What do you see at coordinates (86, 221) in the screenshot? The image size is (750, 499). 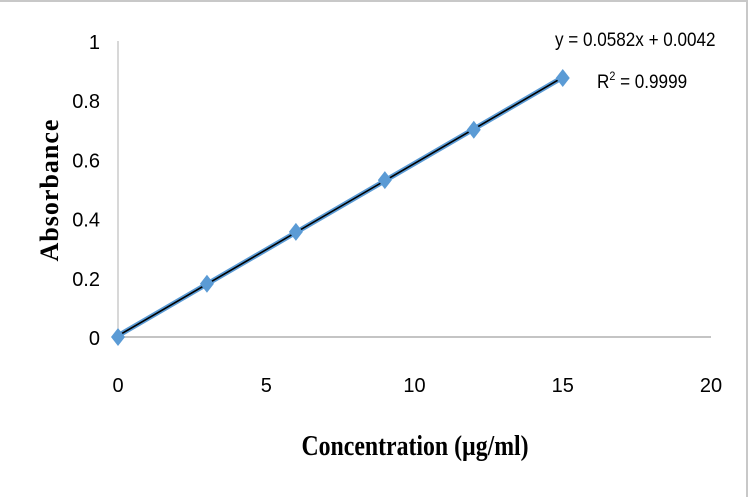 I see `y-tick-label: 0.4` at bounding box center [86, 221].